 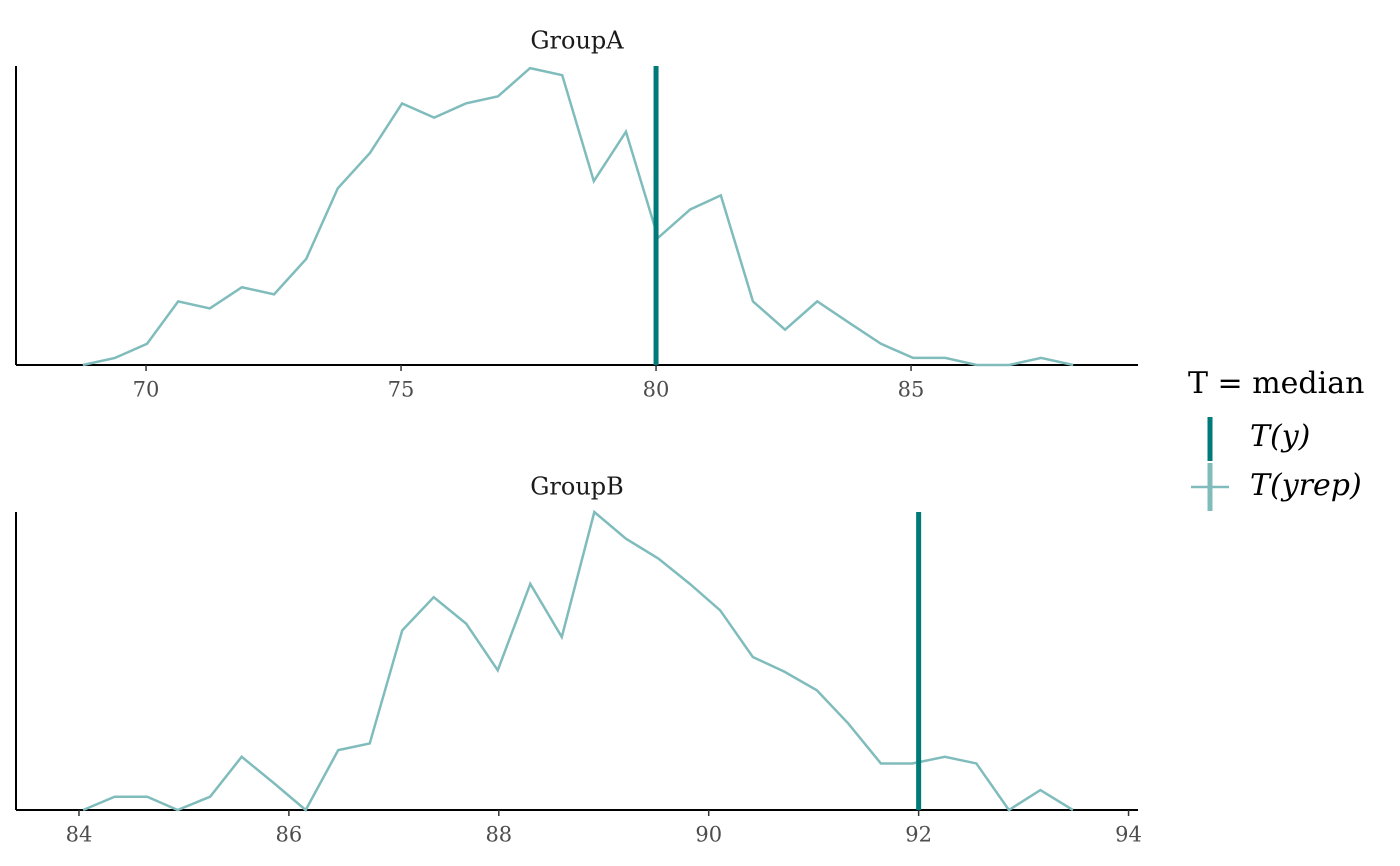 I want to click on x-tick-label: 84, so click(x=79, y=835).